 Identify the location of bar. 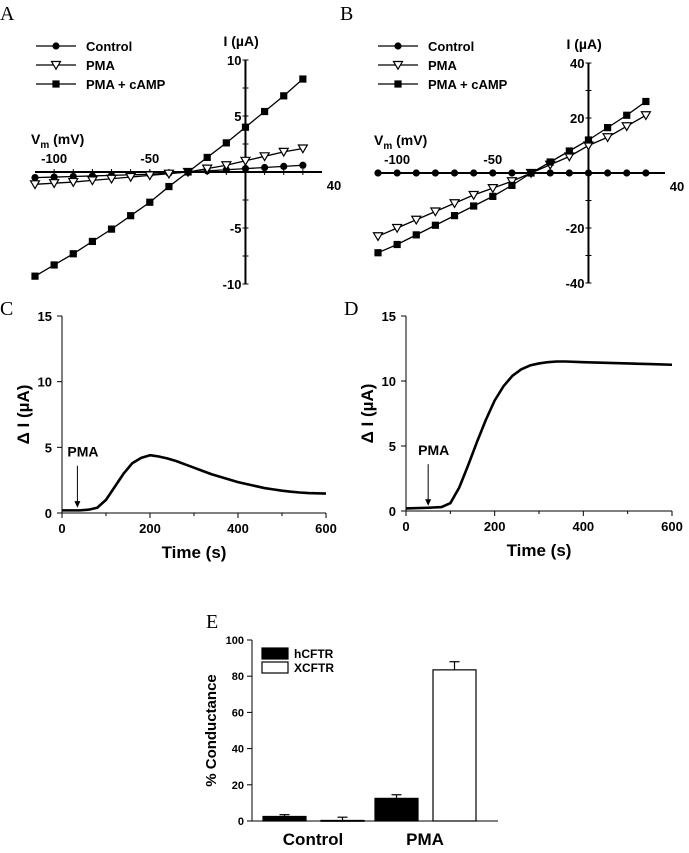
(284, 818).